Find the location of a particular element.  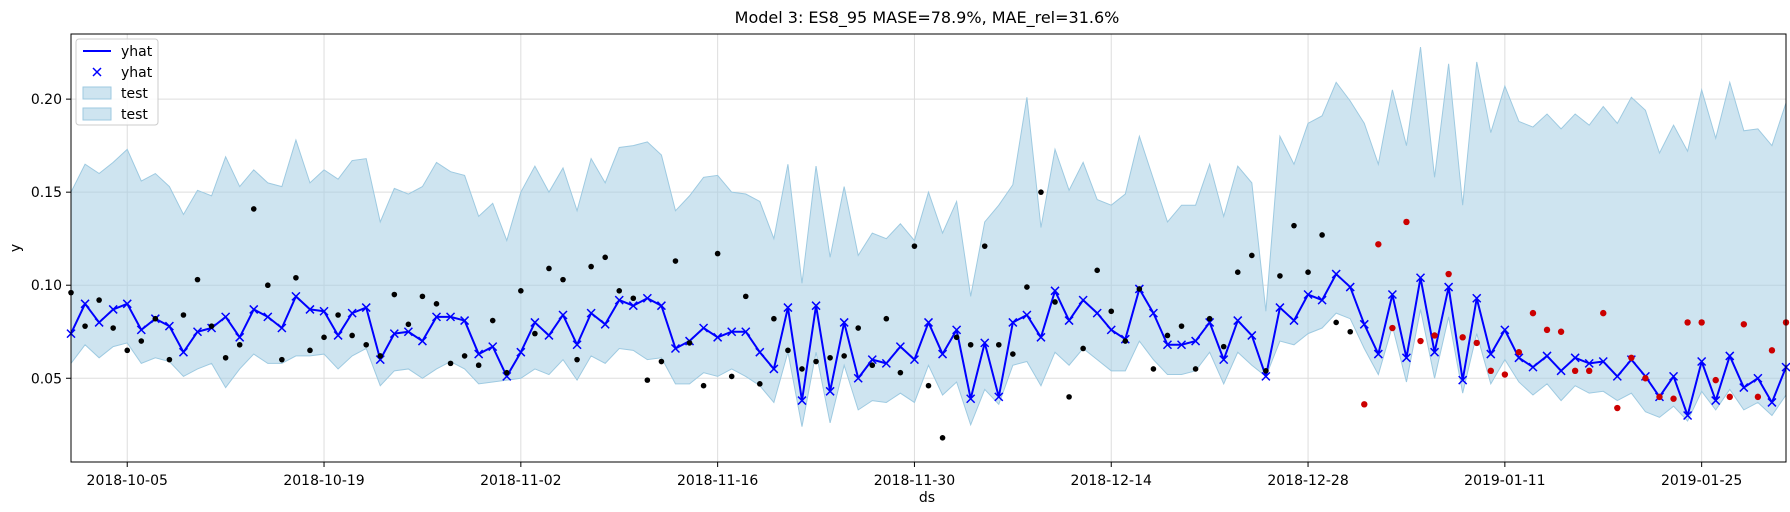

legend-box is located at coordinates (117, 82).